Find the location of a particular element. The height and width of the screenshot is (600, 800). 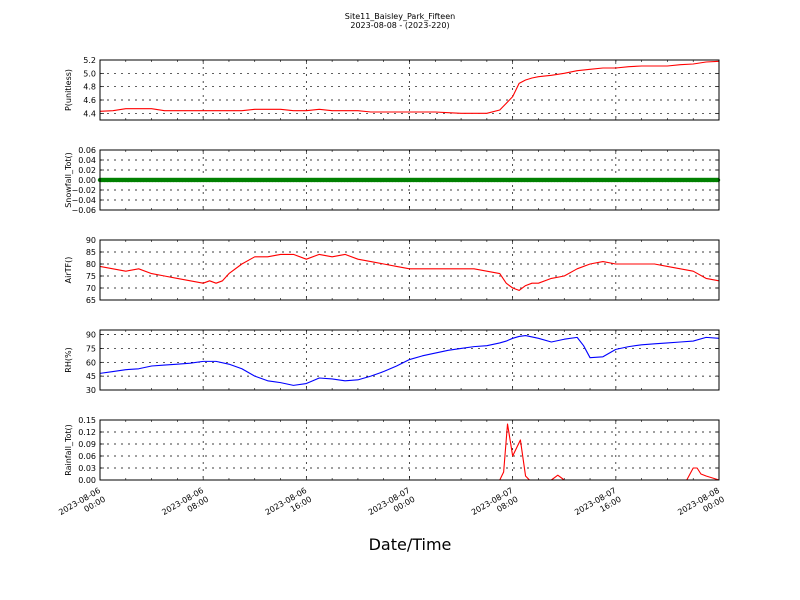

figure-title: Site11_Baisley_Park_Fifteen is located at coordinates (400, 16).